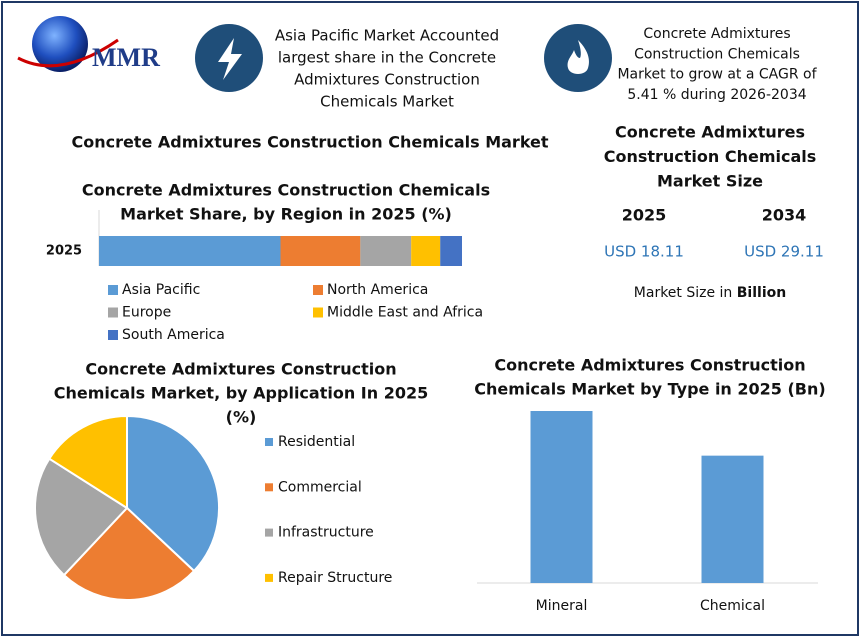 Image resolution: width=860 pixels, height=637 pixels. What do you see at coordinates (405, 313) in the screenshot?
I see `legend-label: Middle East and Africa` at bounding box center [405, 313].